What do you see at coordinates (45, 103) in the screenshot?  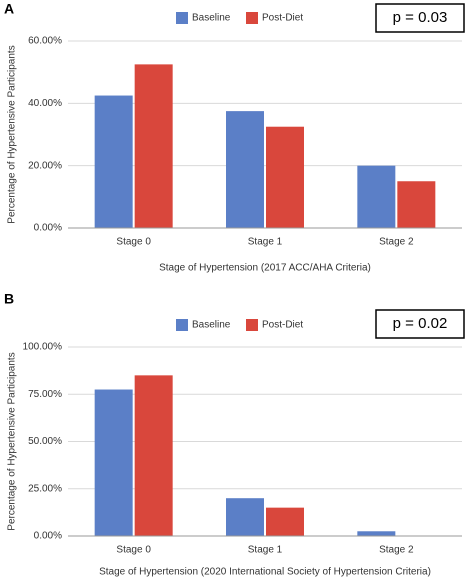 I see `y-tick-label: 40.00%` at bounding box center [45, 103].